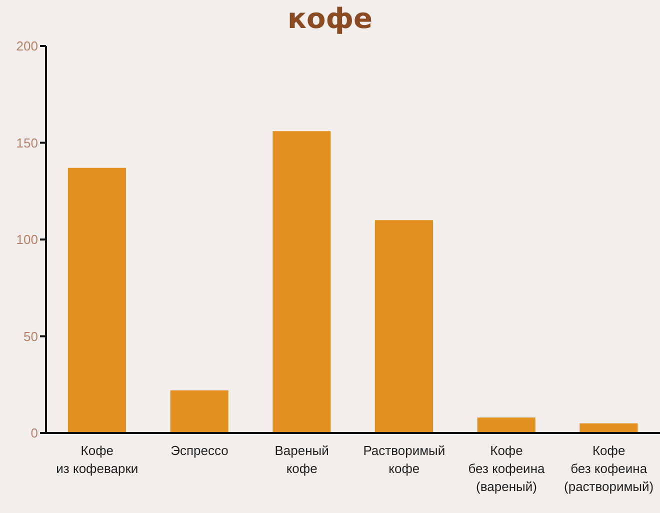  I want to click on x-tick-label: Эспрессо, so click(199, 450).